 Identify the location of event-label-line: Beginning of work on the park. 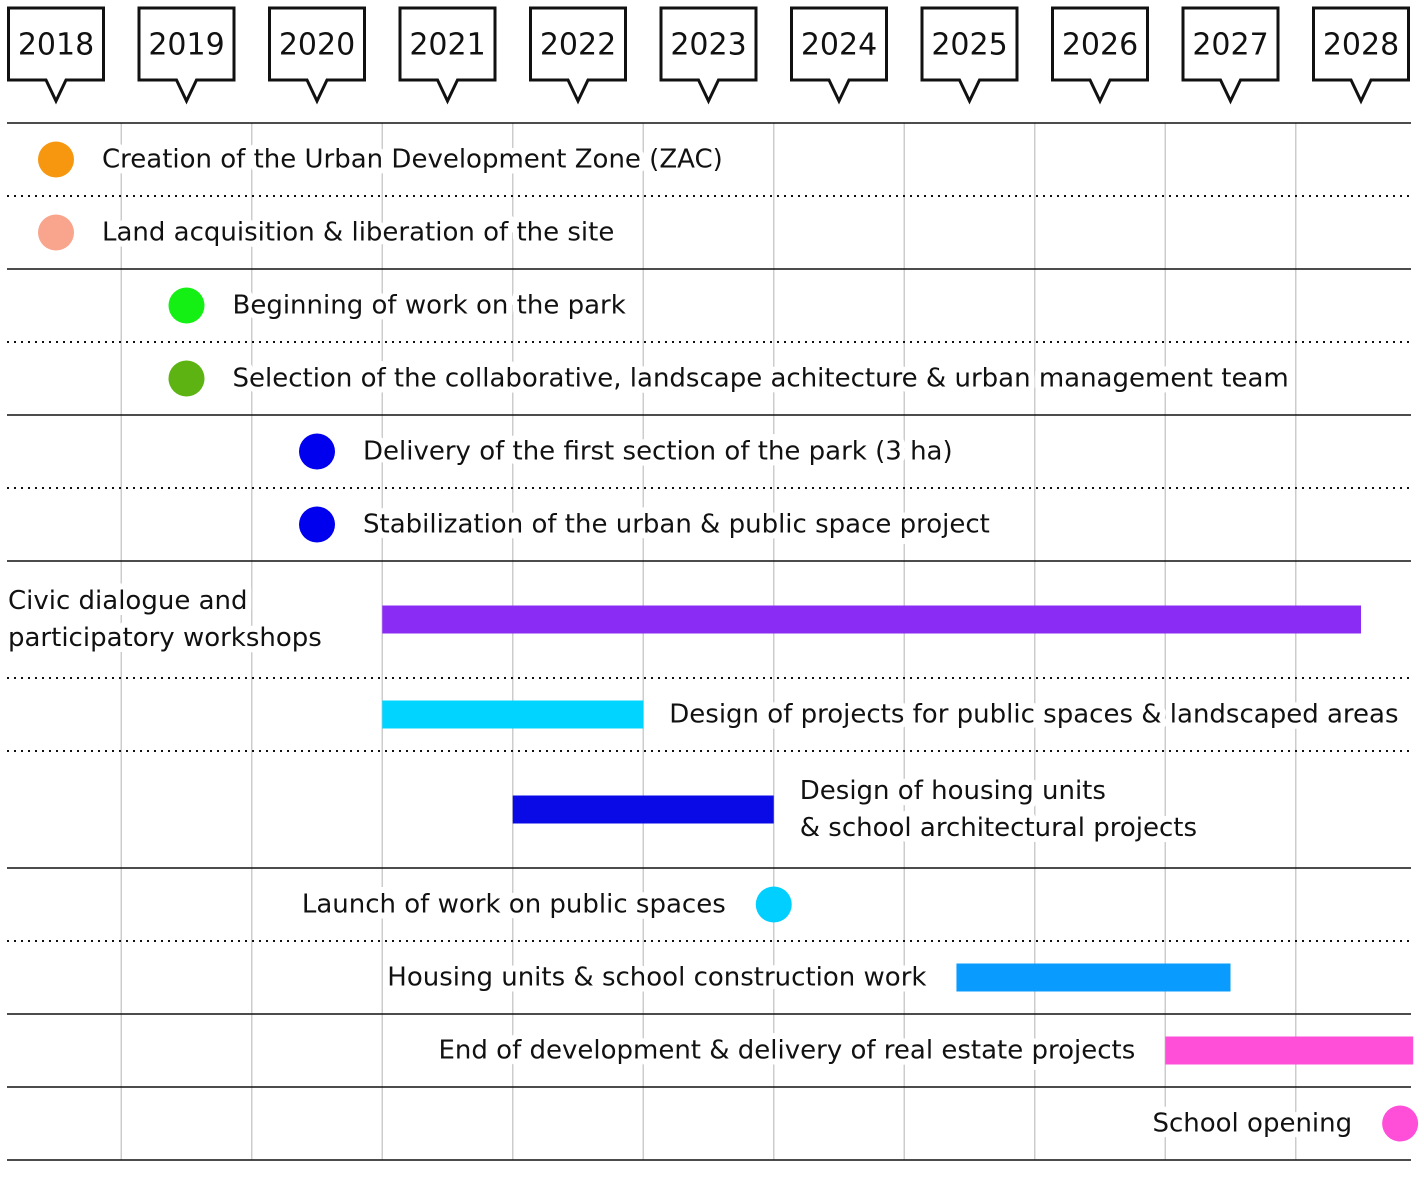
(429, 306).